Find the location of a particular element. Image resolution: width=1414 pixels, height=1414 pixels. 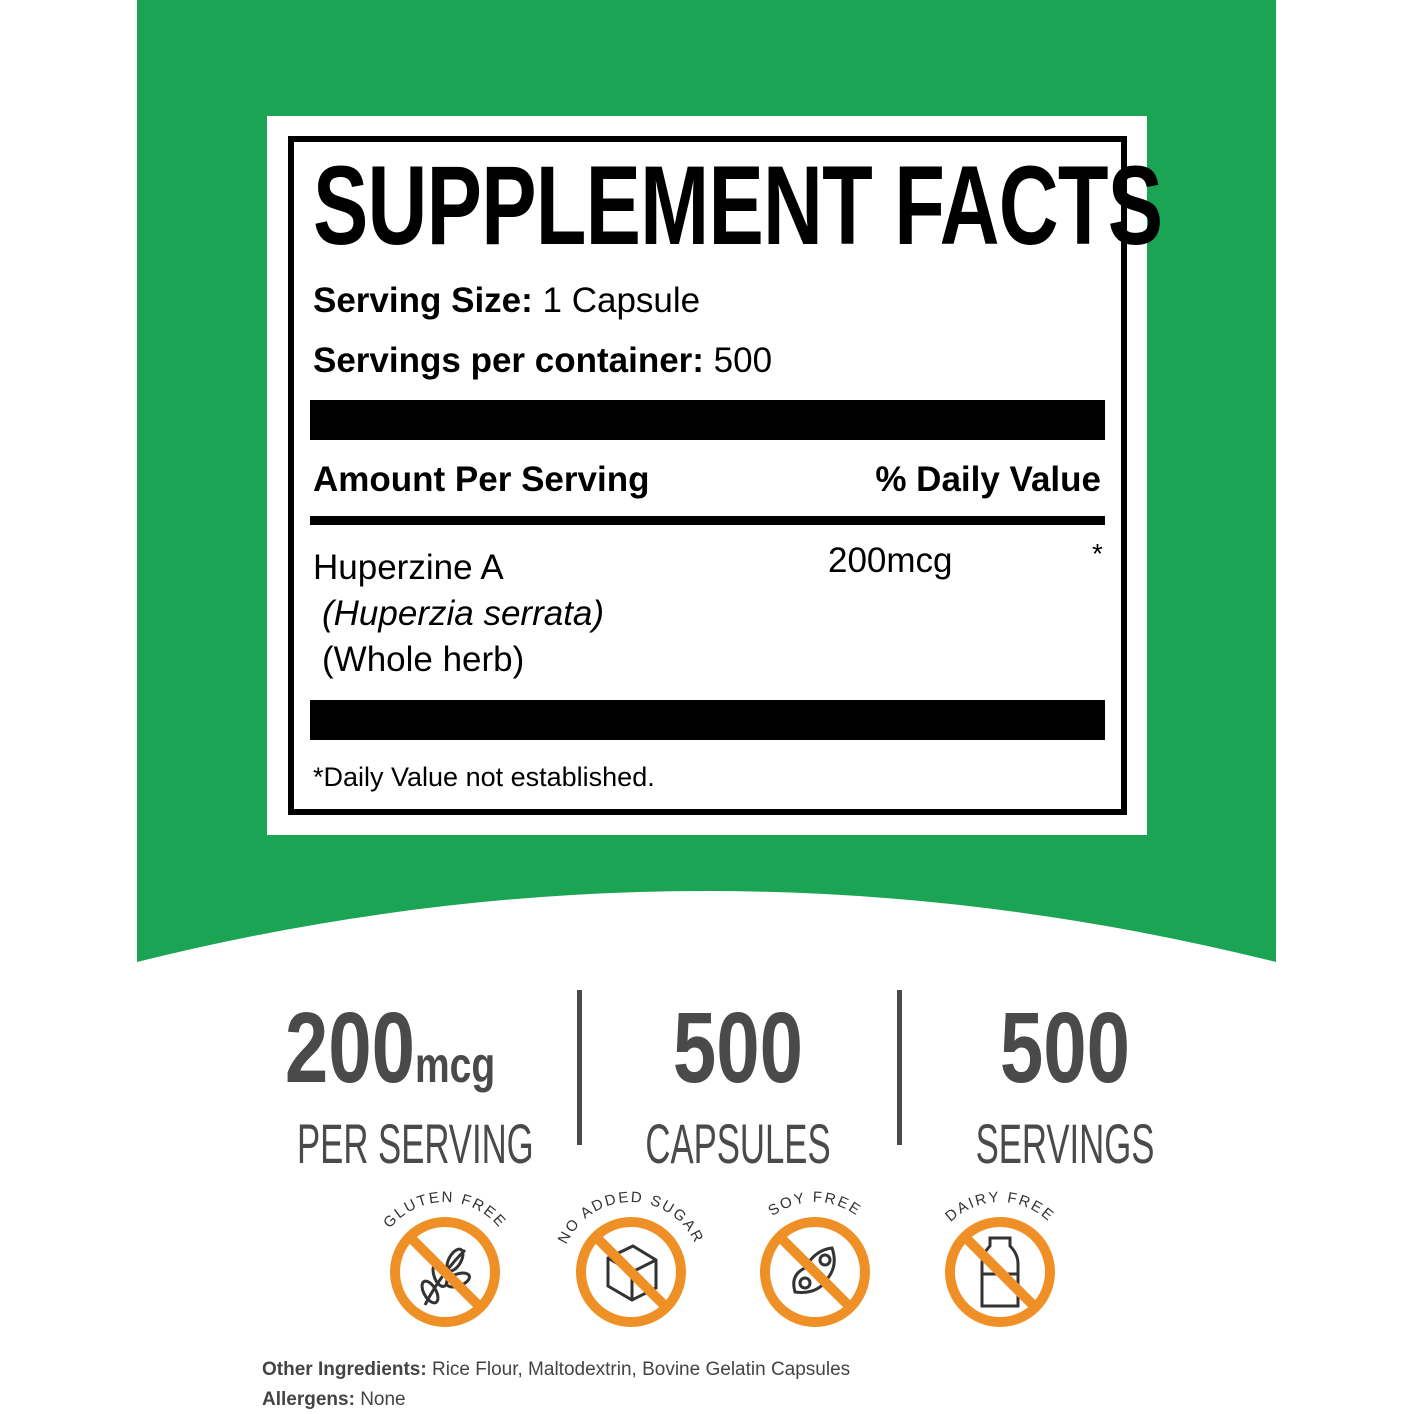

ingredient-name: Huperzine A is located at coordinates (408, 567).